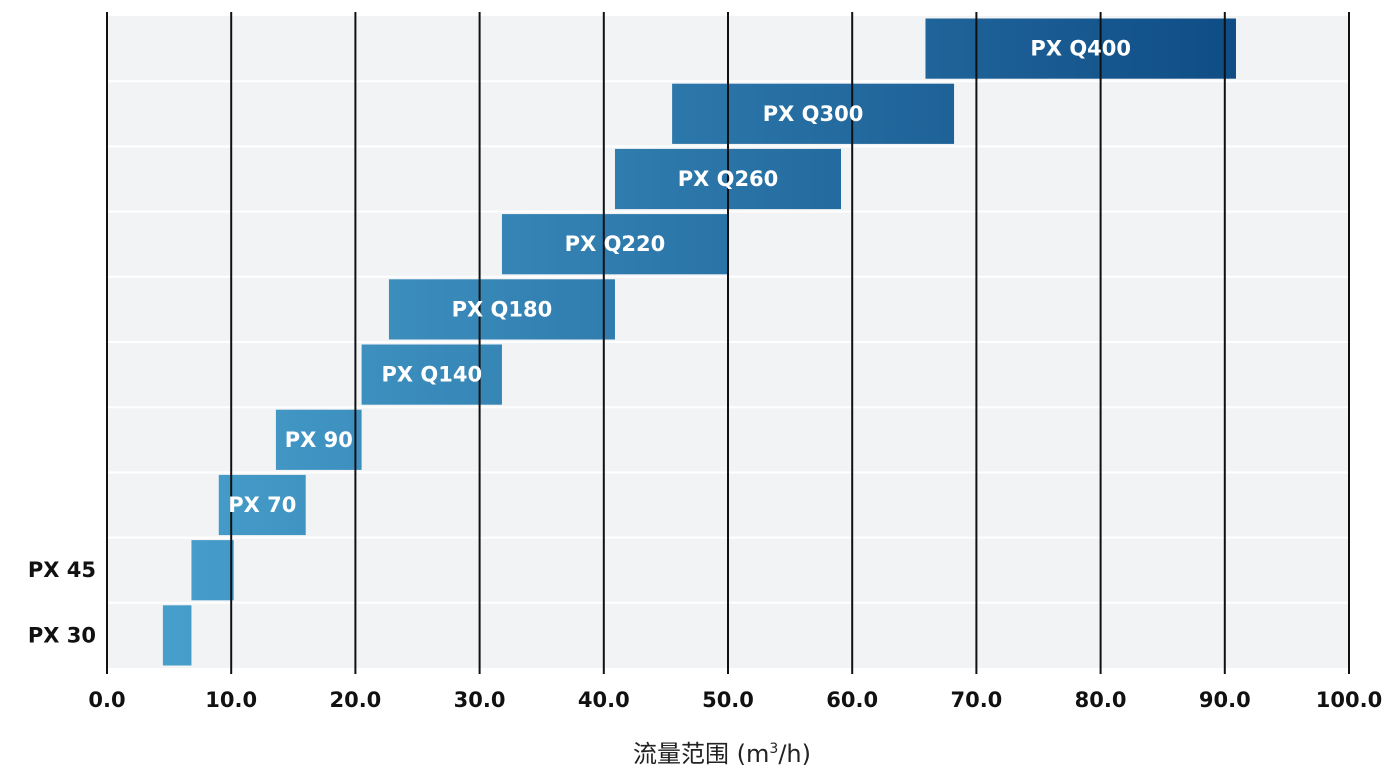 Image resolution: width=1391 pixels, height=780 pixels. I want to click on bar-label-px-q260: PX Q260, so click(728, 179).